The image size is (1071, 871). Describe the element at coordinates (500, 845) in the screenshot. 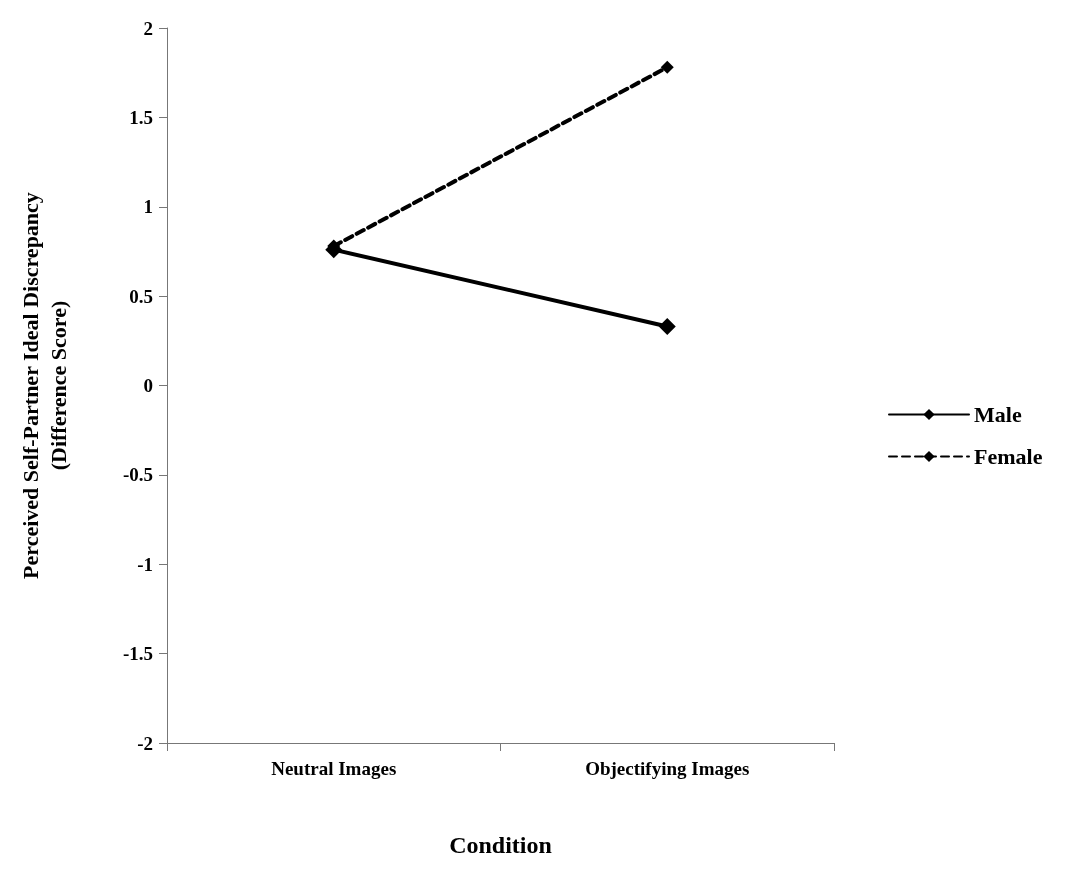

I see `x-axis-title: Condition` at that location.